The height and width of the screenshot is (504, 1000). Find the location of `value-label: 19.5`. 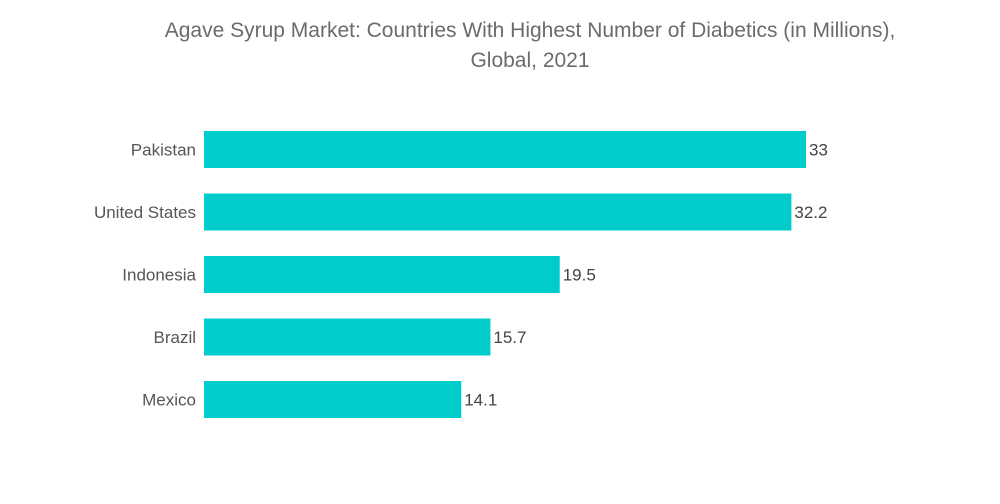

value-label: 19.5 is located at coordinates (579, 275).